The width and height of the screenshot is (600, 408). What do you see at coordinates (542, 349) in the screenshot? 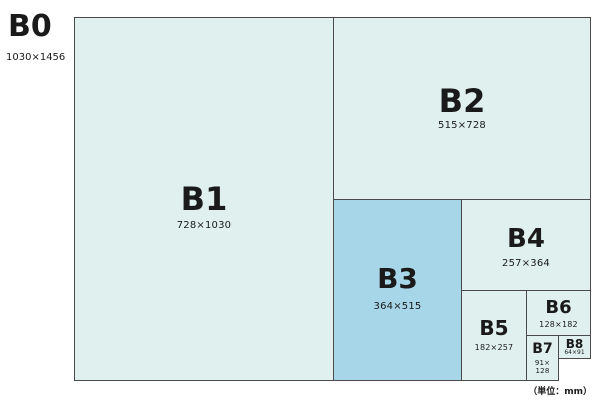
I see `b7-label: B7` at bounding box center [542, 349].